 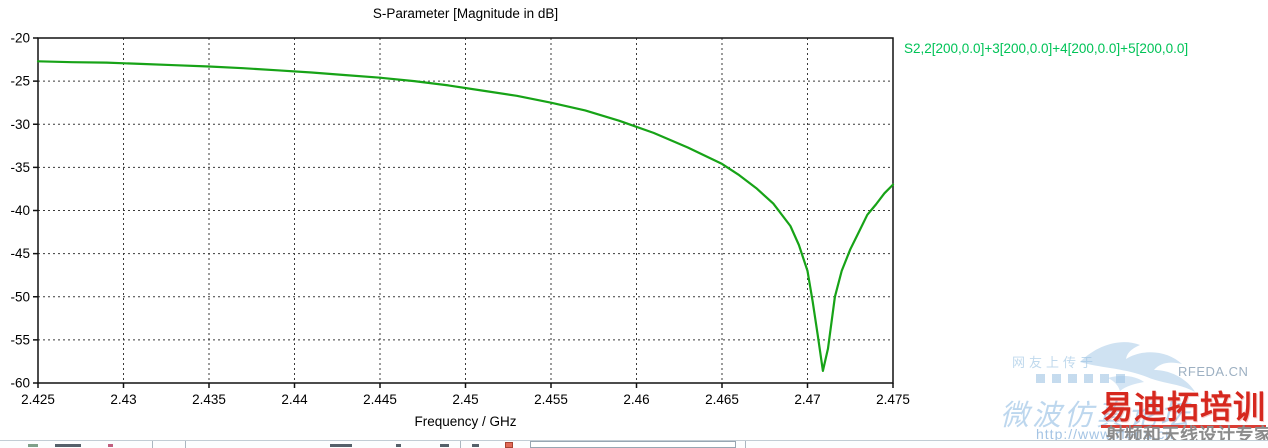 What do you see at coordinates (20, 38) in the screenshot?
I see `y-tick-label: -20` at bounding box center [20, 38].